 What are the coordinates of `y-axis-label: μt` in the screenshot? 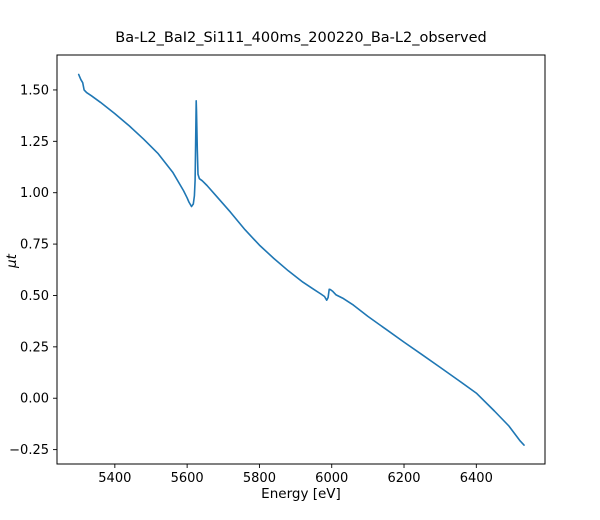 It's located at (12, 261).